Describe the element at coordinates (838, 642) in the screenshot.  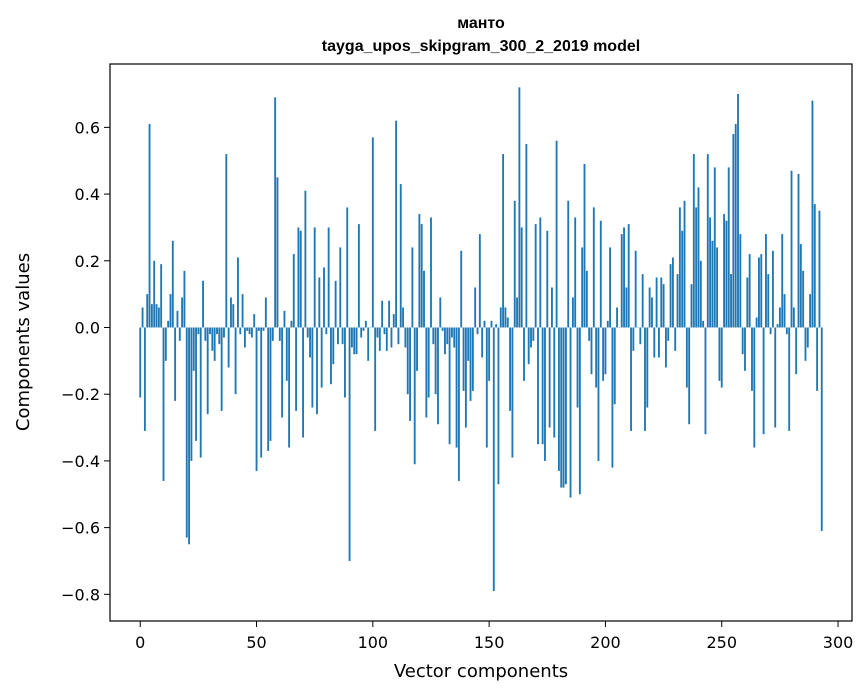
I see `x-tick-label: 300` at that location.